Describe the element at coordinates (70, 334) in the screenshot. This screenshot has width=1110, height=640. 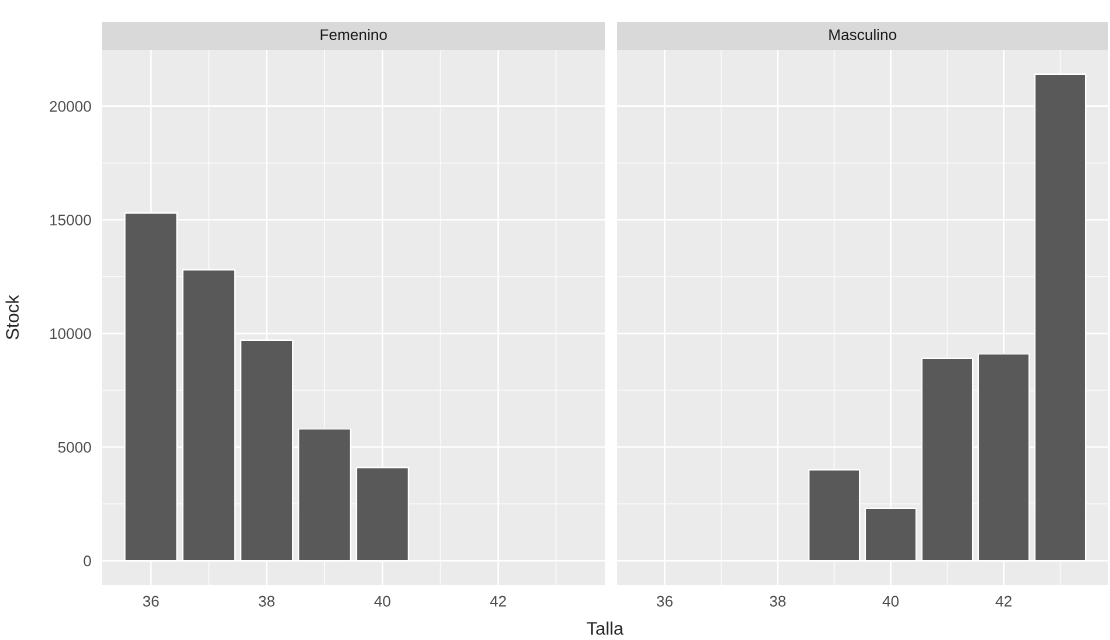
I see `y-tick-label: 10000` at that location.